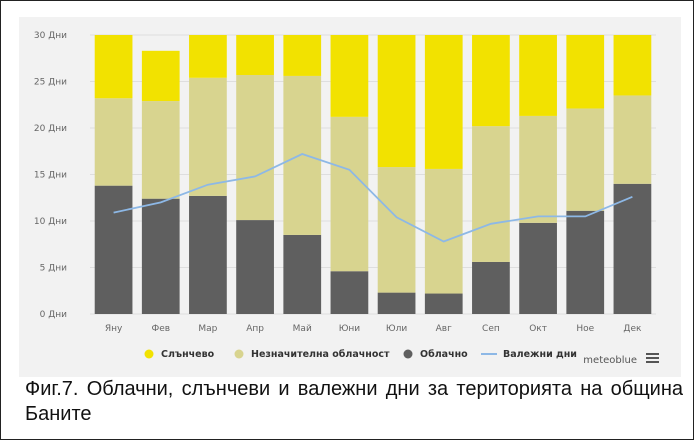 The width and height of the screenshot is (694, 440). What do you see at coordinates (114, 329) in the screenshot?
I see `x-tick-label: Яну` at bounding box center [114, 329].